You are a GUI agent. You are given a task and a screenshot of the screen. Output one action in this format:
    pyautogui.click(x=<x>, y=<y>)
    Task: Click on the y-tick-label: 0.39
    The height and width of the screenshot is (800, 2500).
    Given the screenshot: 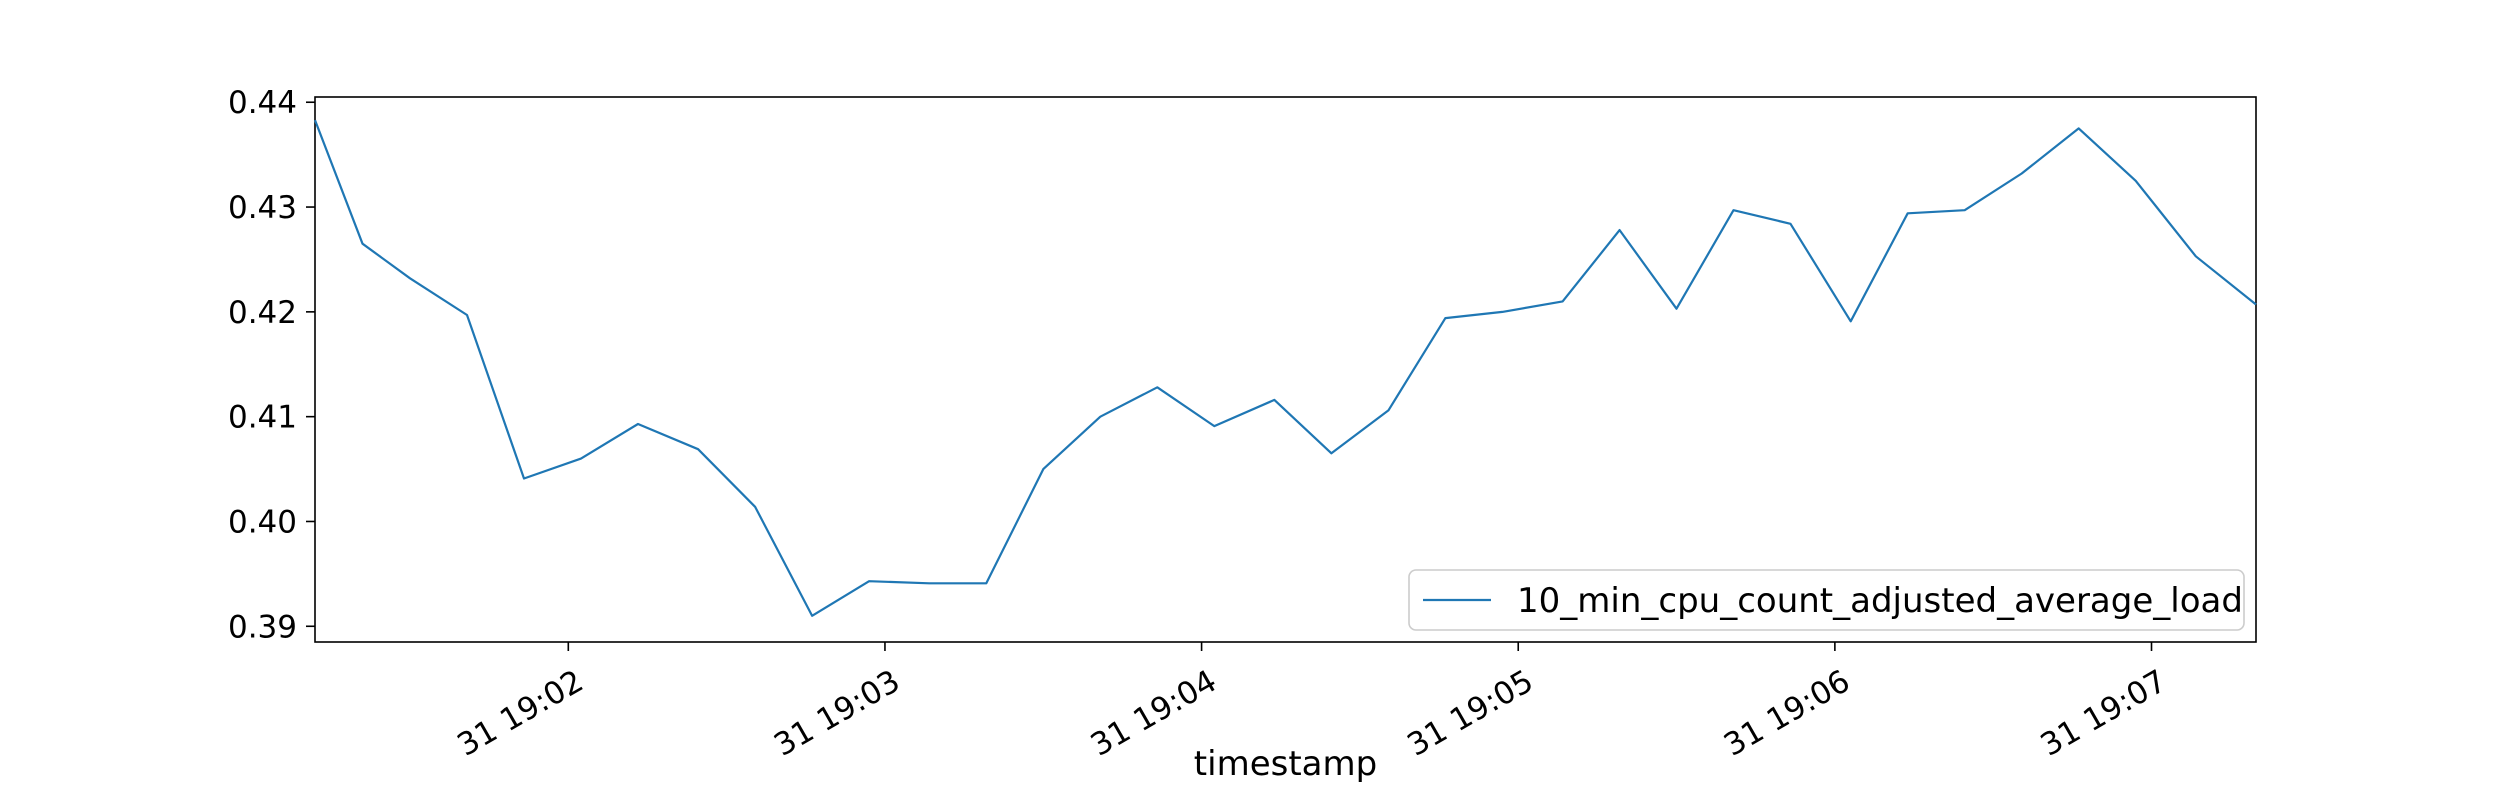 What is the action you would take?
    pyautogui.click(x=262, y=627)
    